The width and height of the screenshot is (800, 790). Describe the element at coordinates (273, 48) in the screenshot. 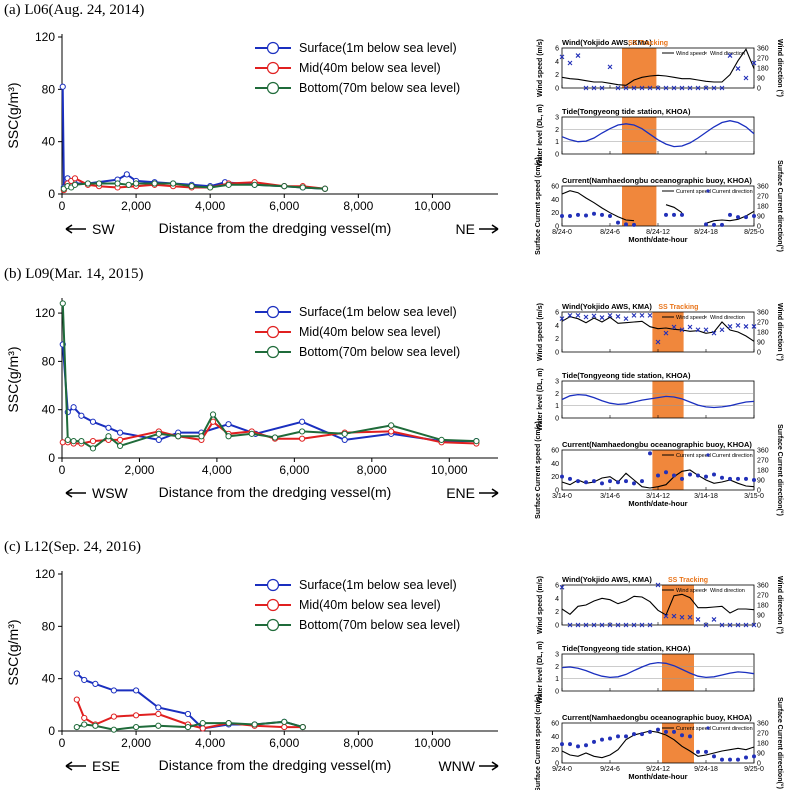

I see `legend-marker` at that location.